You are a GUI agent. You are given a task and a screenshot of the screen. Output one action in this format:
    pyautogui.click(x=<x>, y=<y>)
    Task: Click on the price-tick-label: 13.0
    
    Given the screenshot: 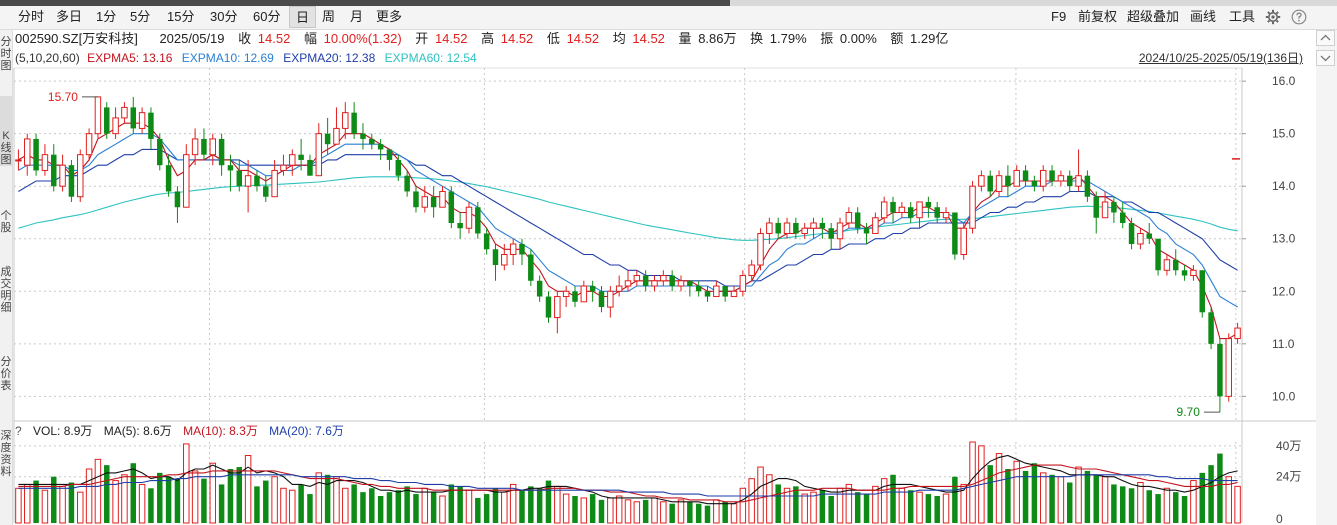 What is the action you would take?
    pyautogui.click(x=1284, y=239)
    